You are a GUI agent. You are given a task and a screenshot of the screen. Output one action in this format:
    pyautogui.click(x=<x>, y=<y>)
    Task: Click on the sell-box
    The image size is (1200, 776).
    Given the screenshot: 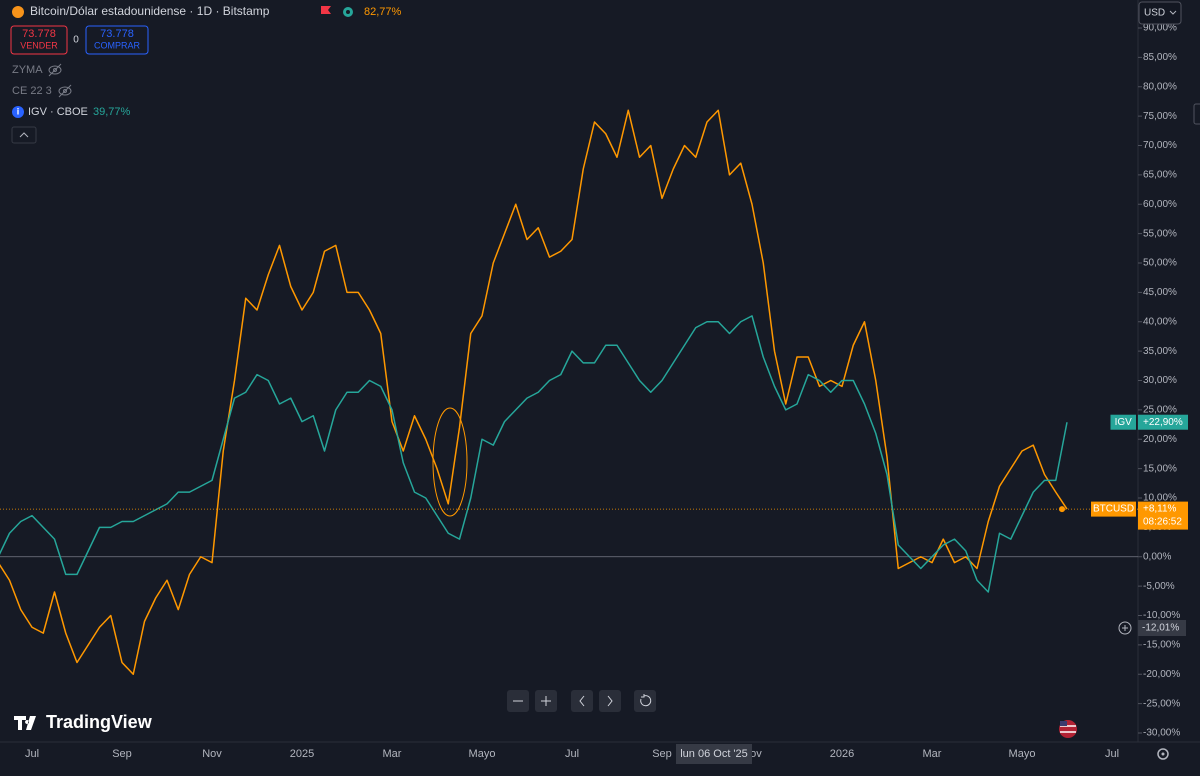 What is the action you would take?
    pyautogui.click(x=39, y=40)
    